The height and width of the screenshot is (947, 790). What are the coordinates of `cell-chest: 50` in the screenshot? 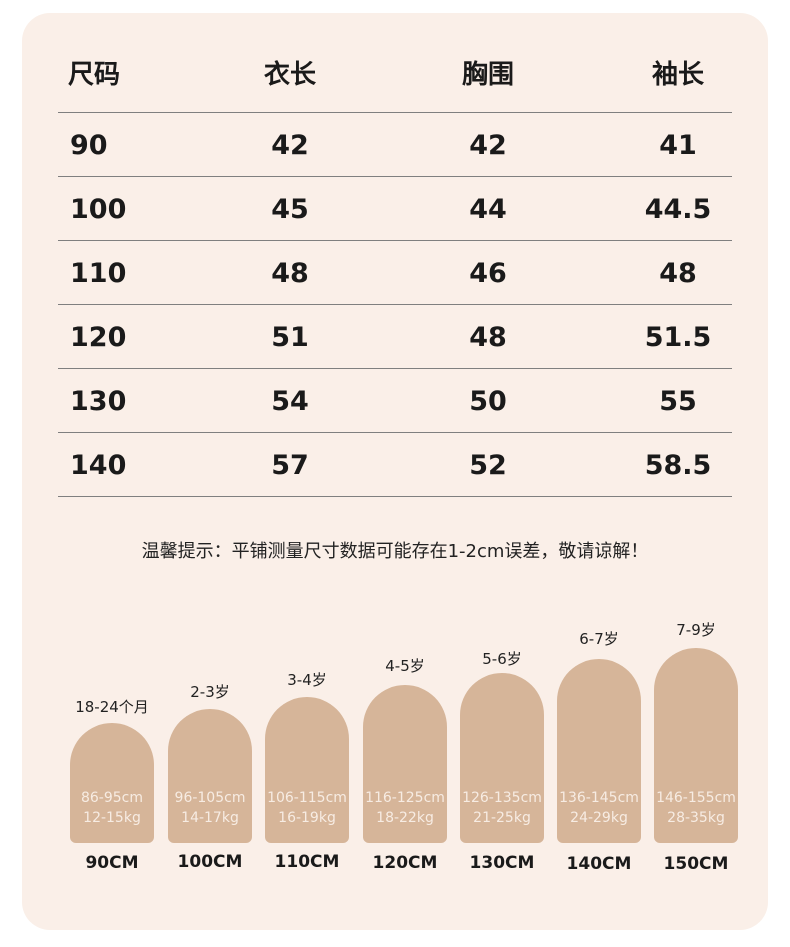 It's located at (488, 401).